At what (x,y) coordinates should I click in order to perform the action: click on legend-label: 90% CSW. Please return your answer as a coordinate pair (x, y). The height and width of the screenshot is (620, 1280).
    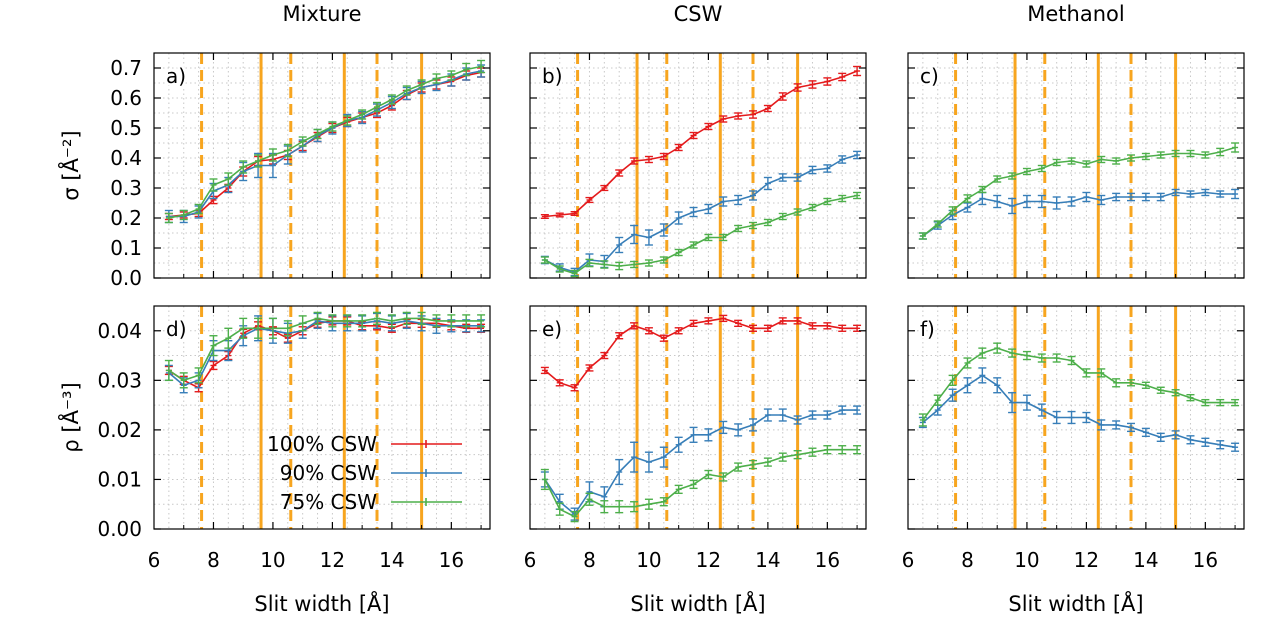
    Looking at the image, I should click on (328, 473).